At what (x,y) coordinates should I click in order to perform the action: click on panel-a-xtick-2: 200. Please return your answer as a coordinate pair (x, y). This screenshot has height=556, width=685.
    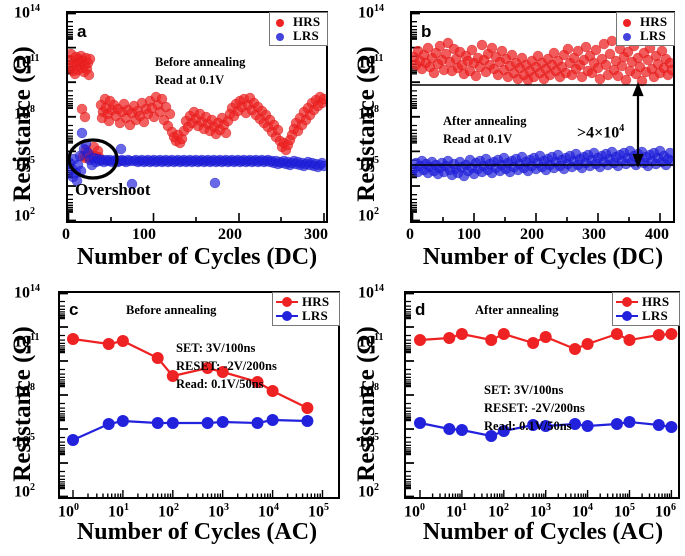
    Looking at the image, I should click on (230, 234).